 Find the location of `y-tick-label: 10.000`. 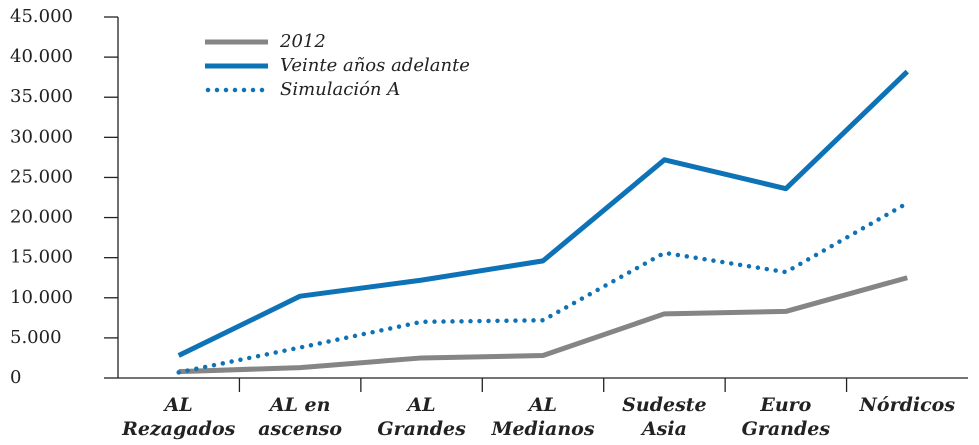

y-tick-label: 10.000 is located at coordinates (41, 297).